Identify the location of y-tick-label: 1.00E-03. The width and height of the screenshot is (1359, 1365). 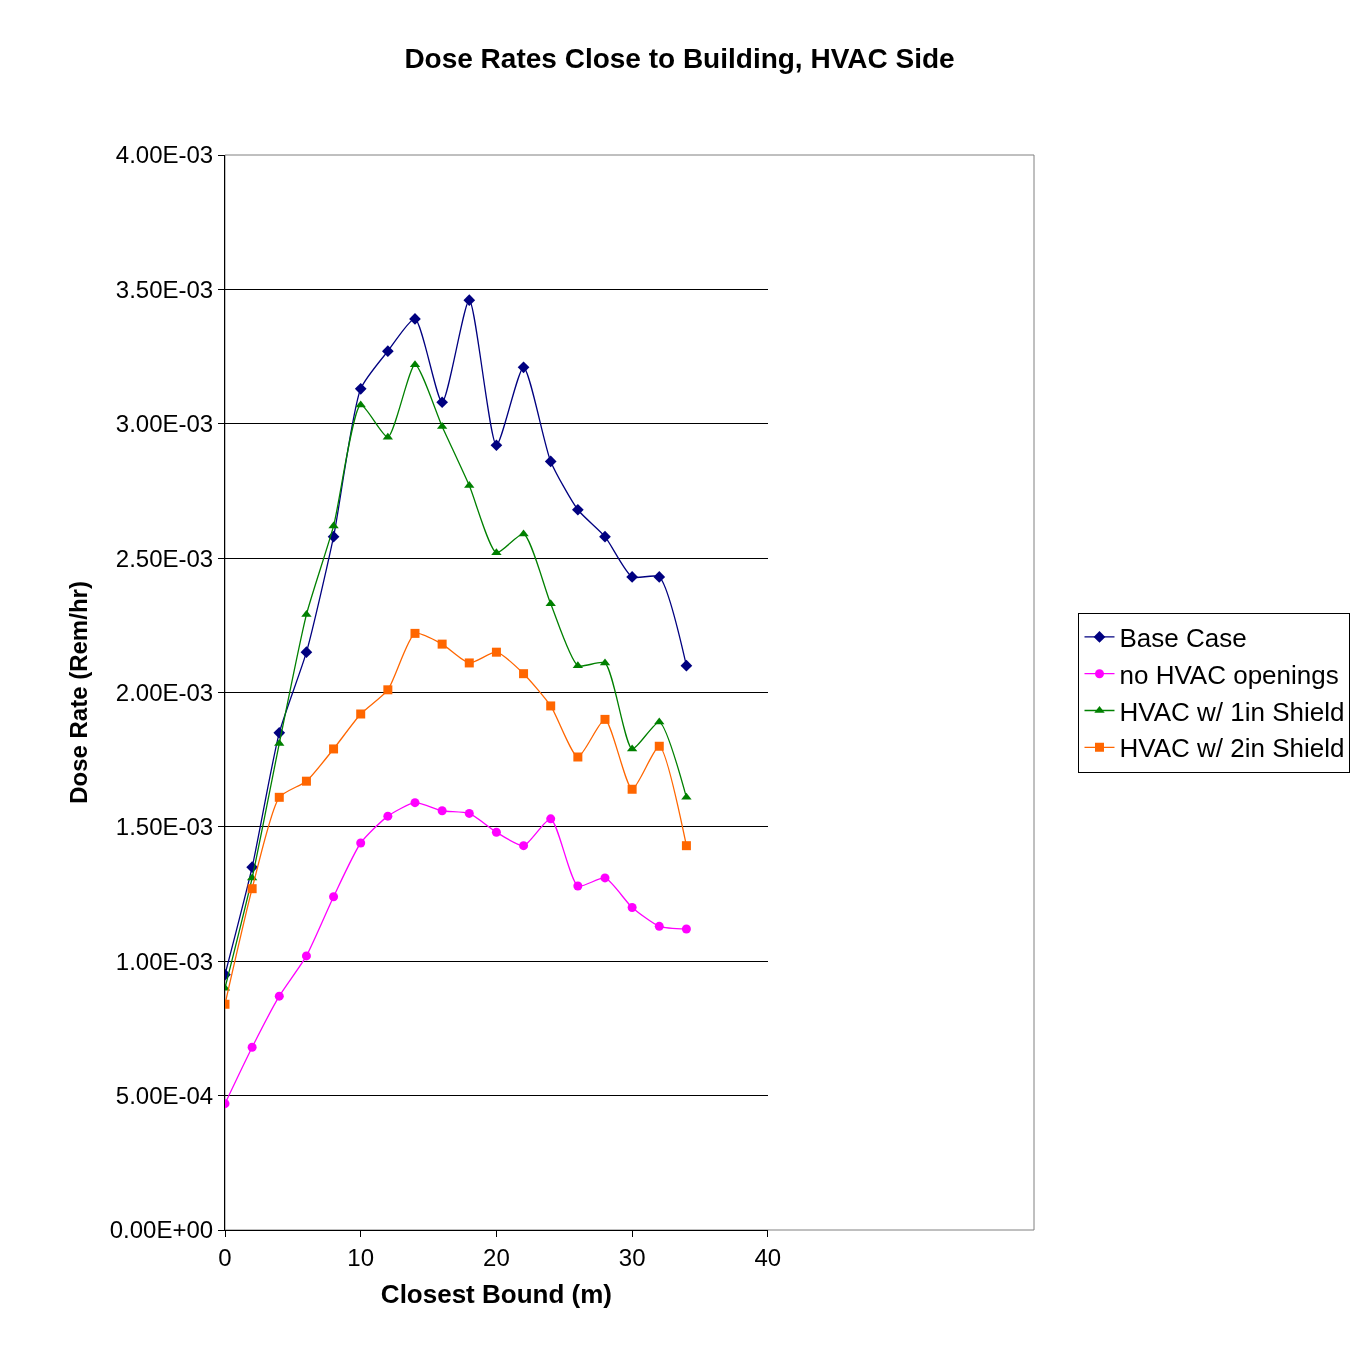
(164, 961).